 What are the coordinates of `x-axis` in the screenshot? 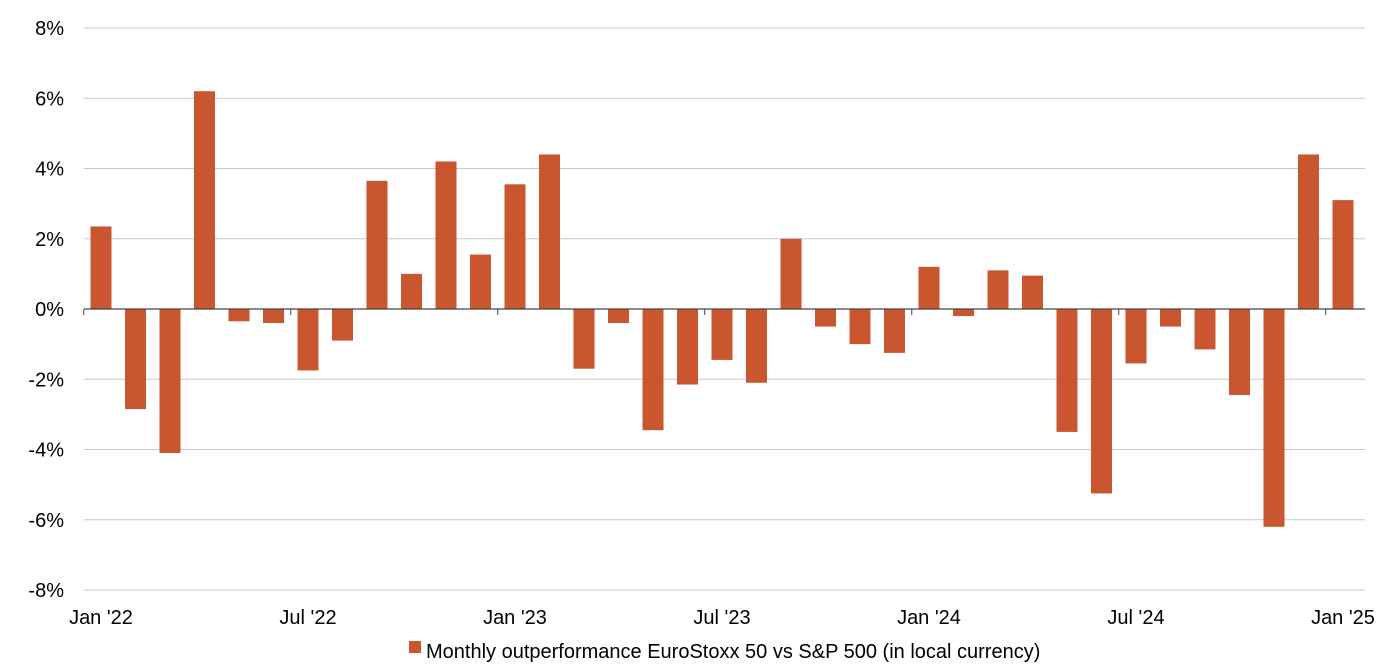 It's located at (724, 311).